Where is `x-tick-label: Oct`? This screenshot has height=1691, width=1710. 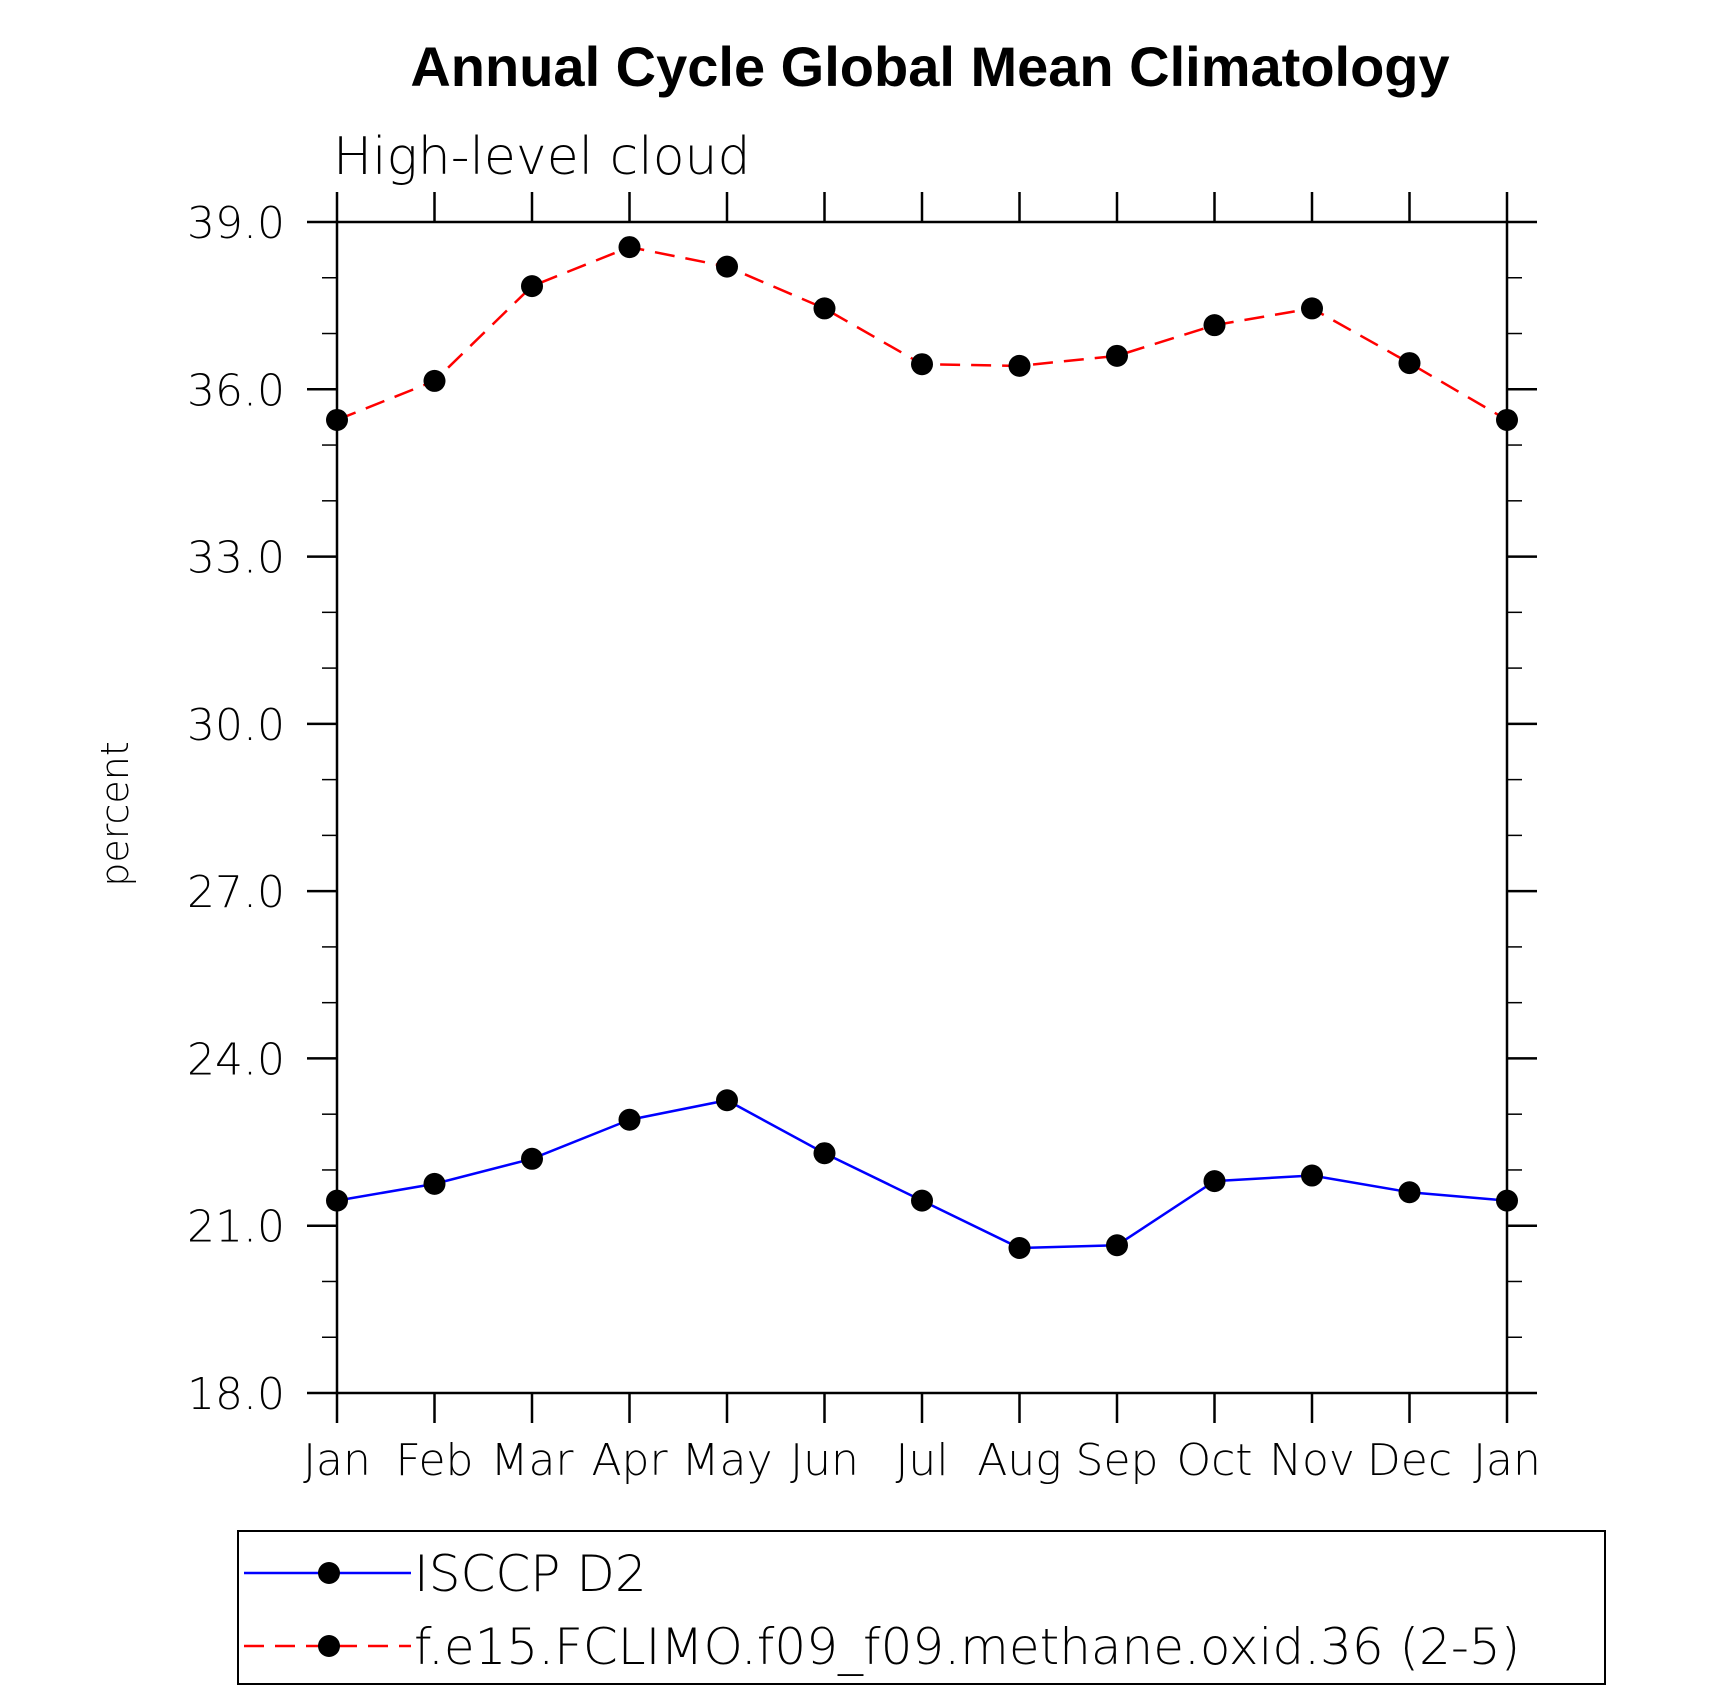
x-tick-label: Oct is located at coordinates (1214, 1460).